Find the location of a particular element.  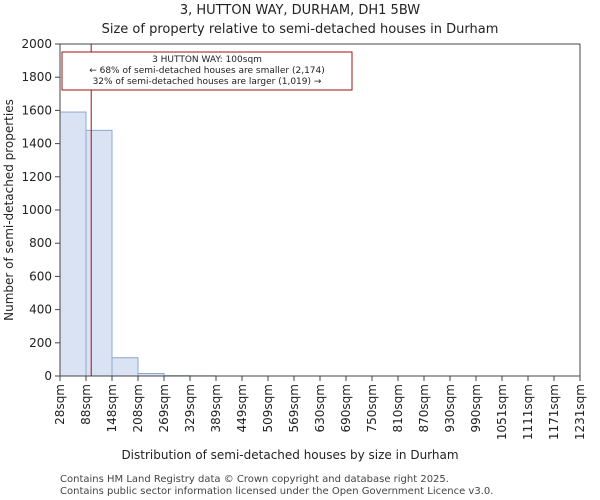

bar-88sqm is located at coordinates (99, 253).